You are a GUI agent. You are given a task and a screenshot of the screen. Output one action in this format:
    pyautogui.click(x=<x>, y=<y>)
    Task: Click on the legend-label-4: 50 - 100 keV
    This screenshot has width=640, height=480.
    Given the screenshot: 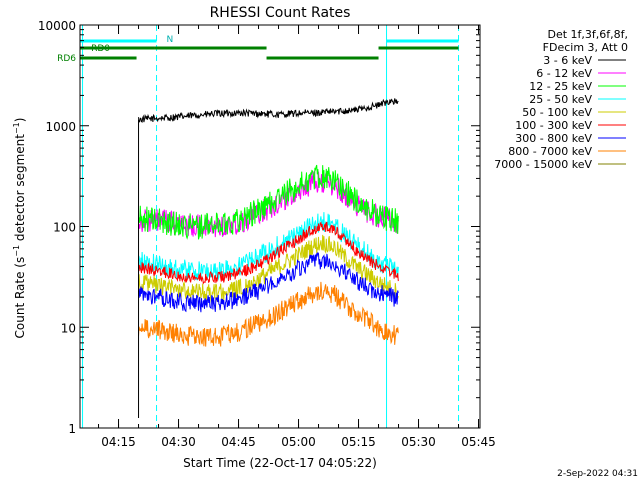 What is the action you would take?
    pyautogui.click(x=557, y=112)
    